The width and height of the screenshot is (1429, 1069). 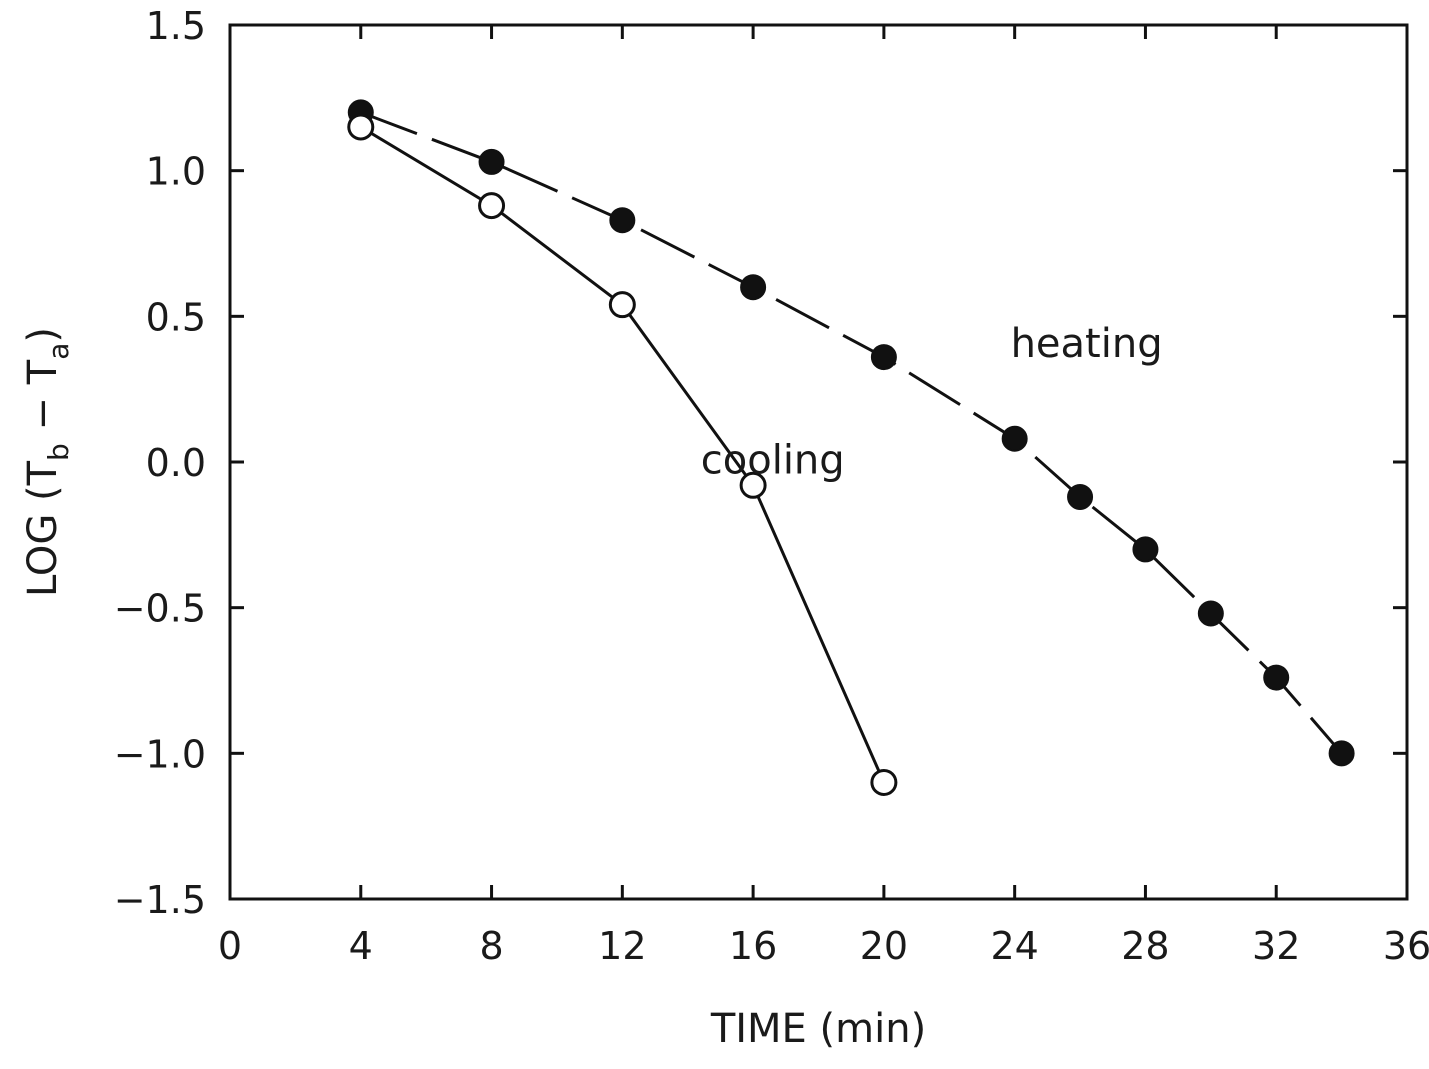 I want to click on y-axis-title: LOG (Tb − Ta), so click(x=47, y=462).